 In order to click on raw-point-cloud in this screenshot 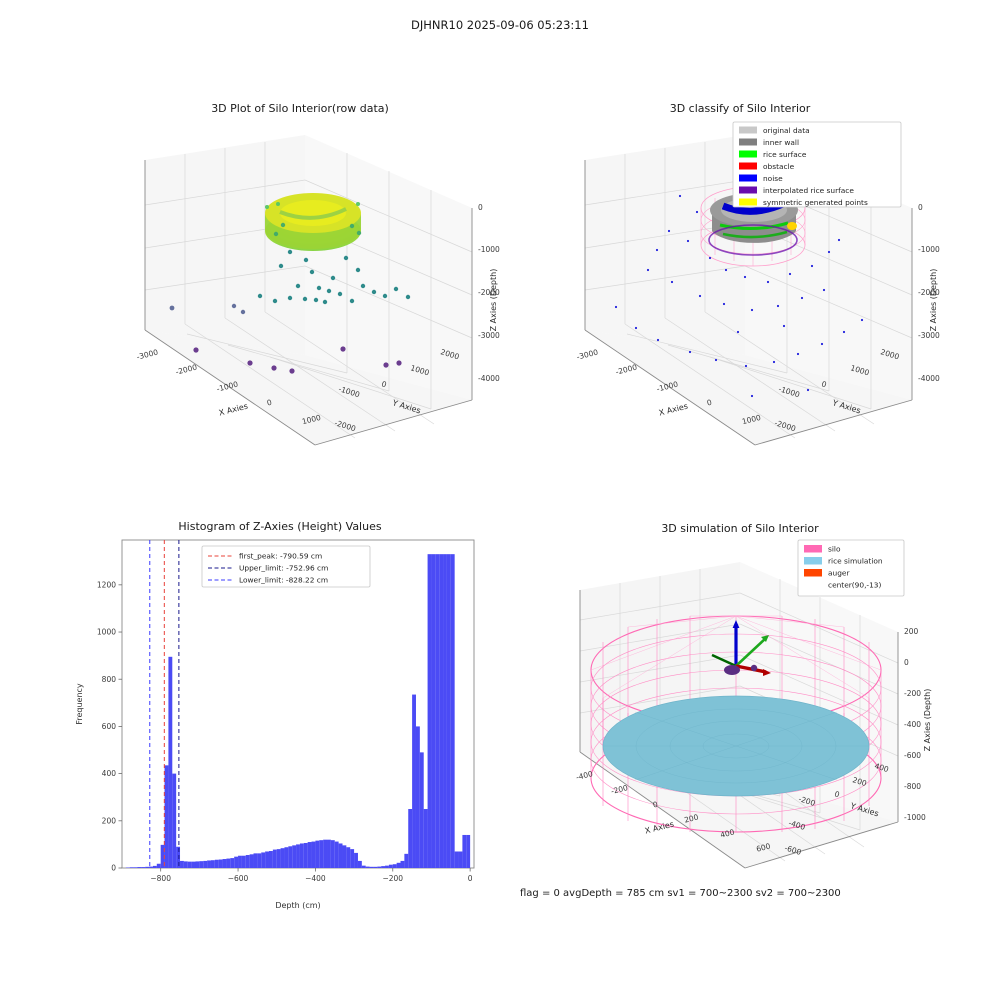, I will do `click(290, 283)`.